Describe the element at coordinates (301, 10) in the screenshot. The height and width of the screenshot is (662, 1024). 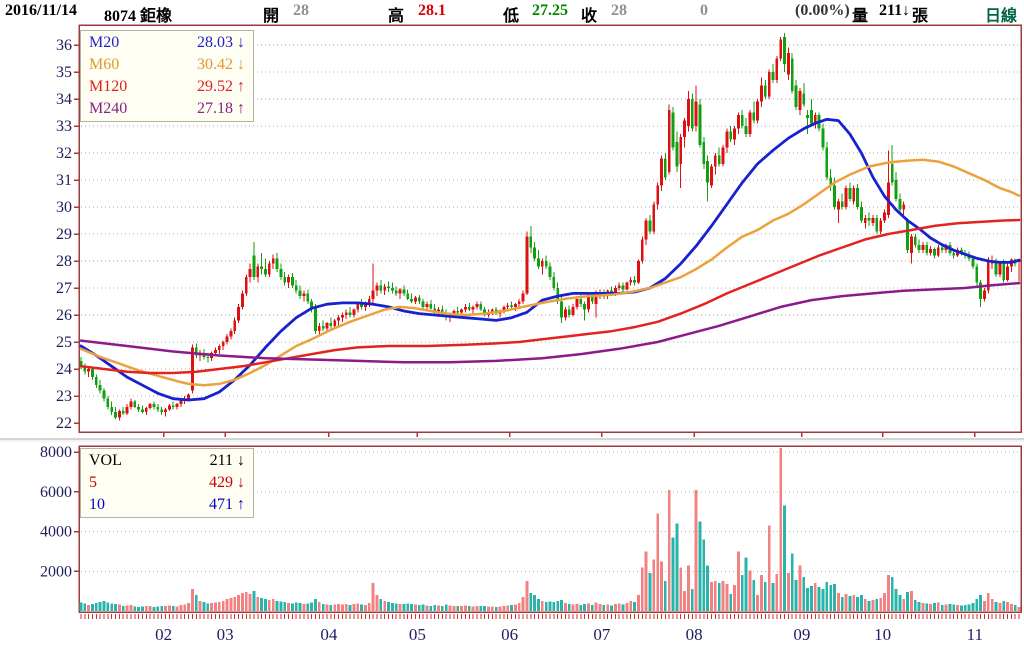
I see `open-value: 28` at that location.